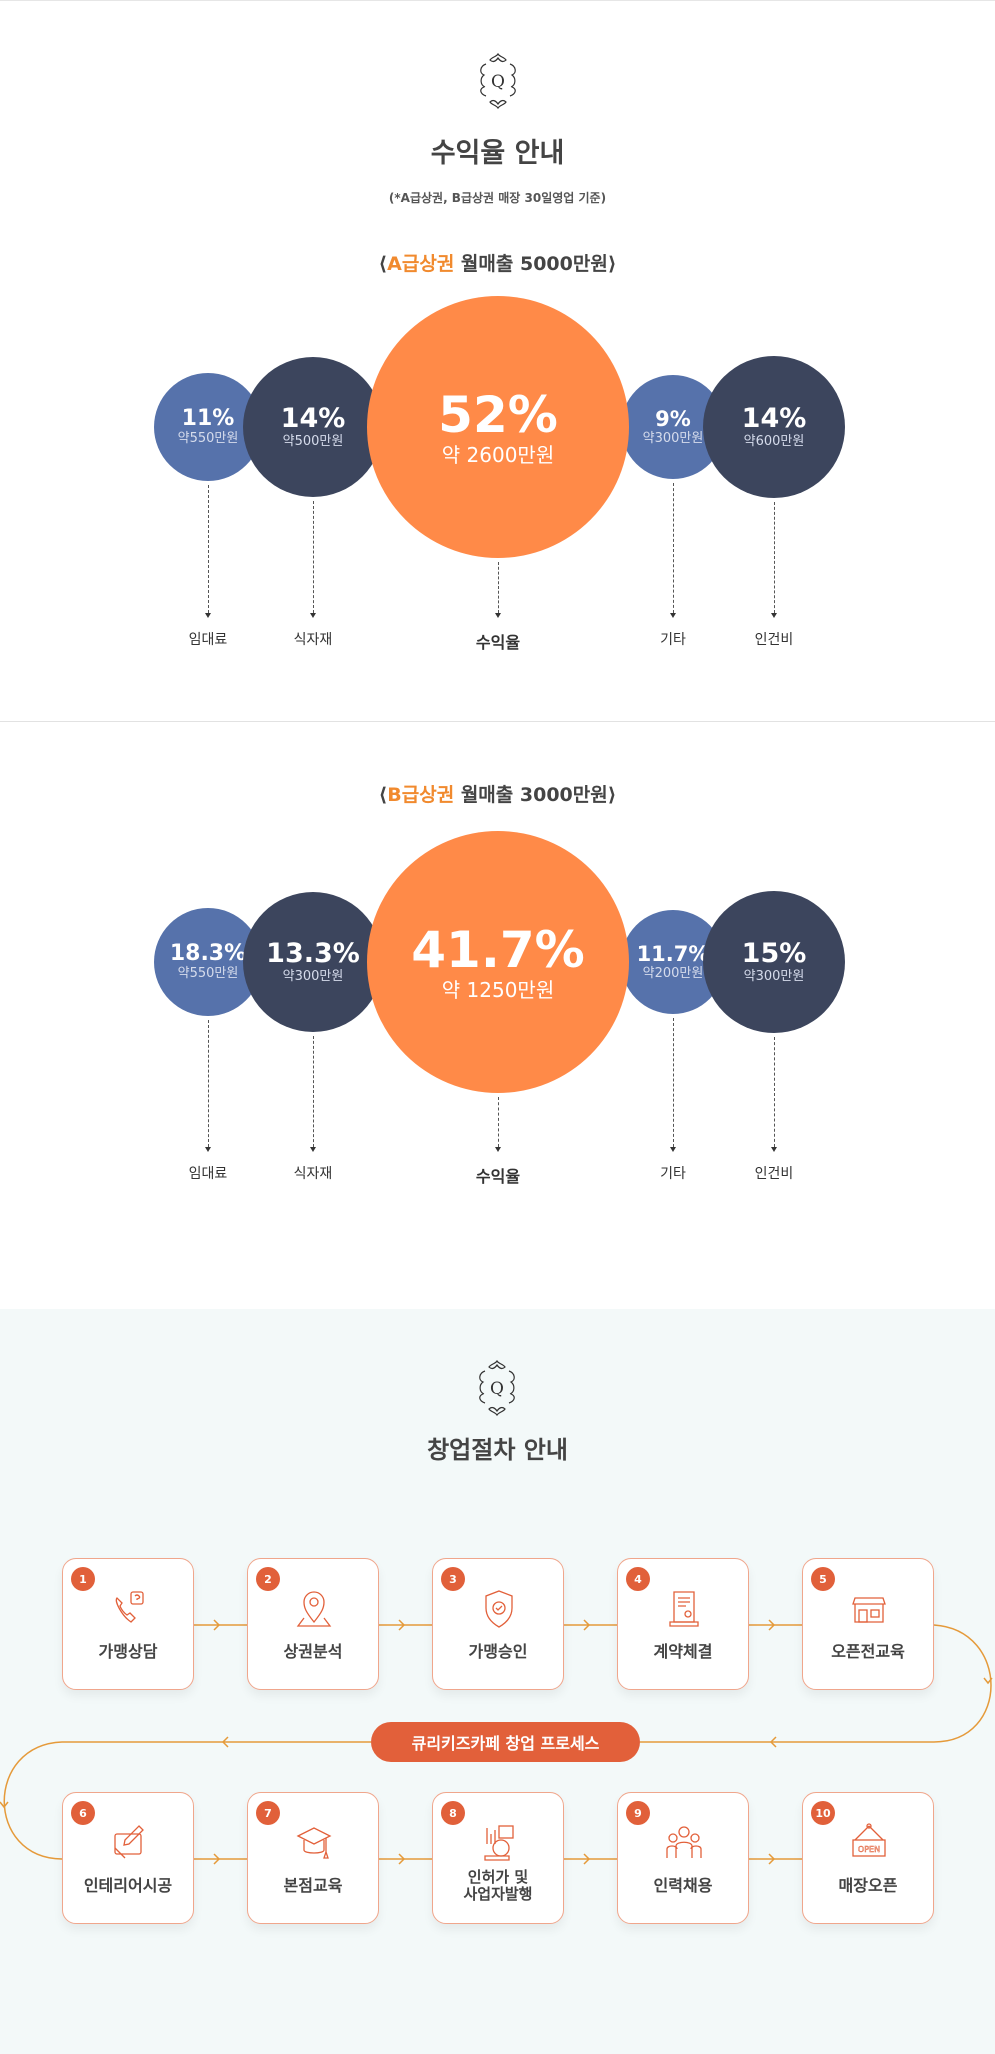 The image size is (995, 2054). Describe the element at coordinates (83, 1579) in the screenshot. I see `step-number: 1` at that location.